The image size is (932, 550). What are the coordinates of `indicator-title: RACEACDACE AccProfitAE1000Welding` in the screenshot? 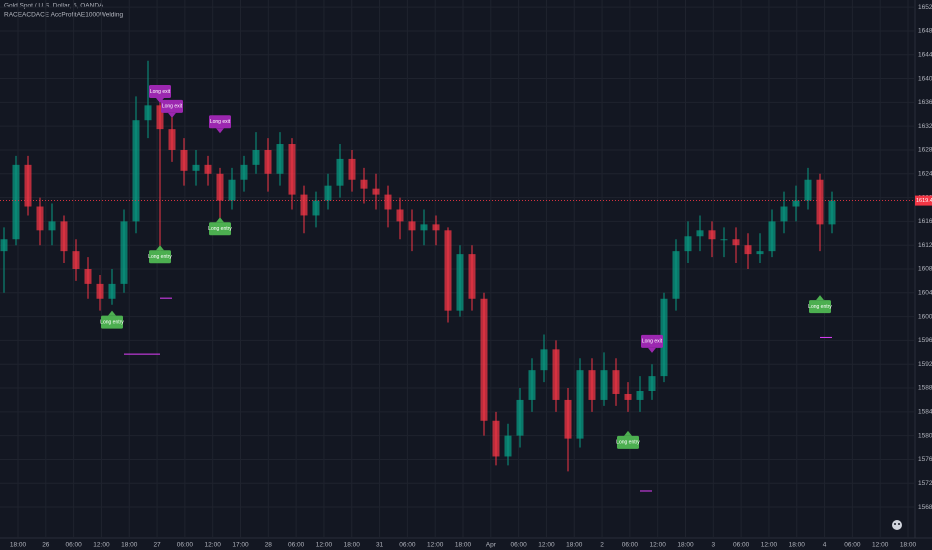 It's located at (63, 15).